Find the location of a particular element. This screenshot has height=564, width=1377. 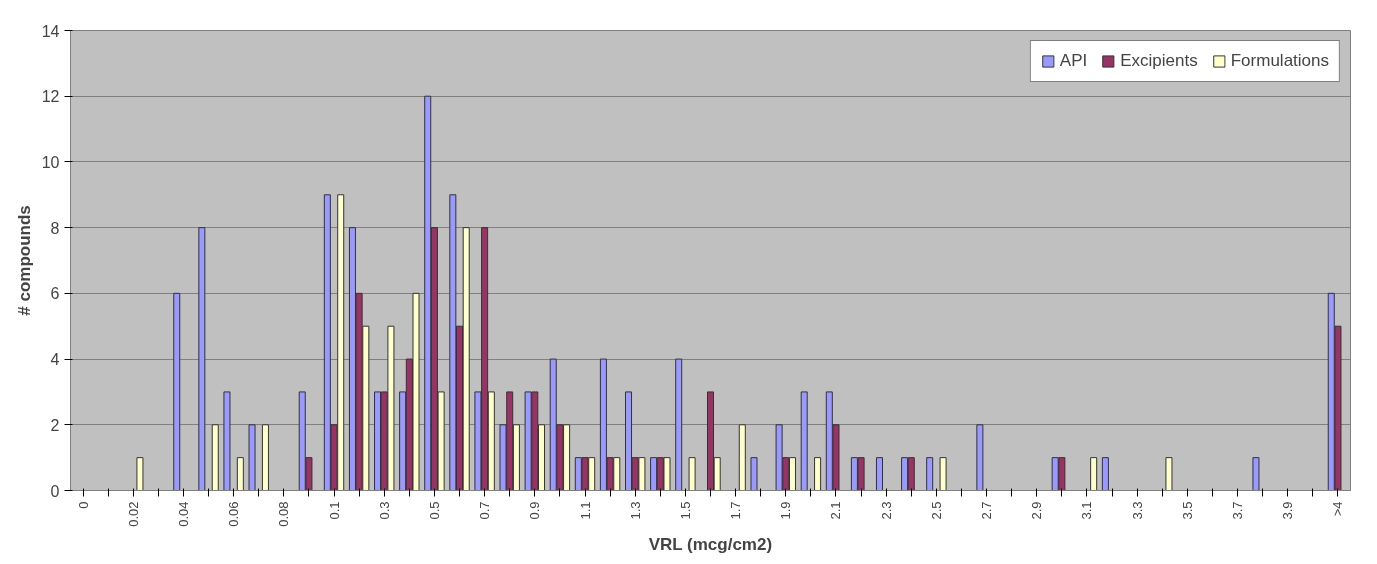

x-tick-label: 0.02 is located at coordinates (133, 514).